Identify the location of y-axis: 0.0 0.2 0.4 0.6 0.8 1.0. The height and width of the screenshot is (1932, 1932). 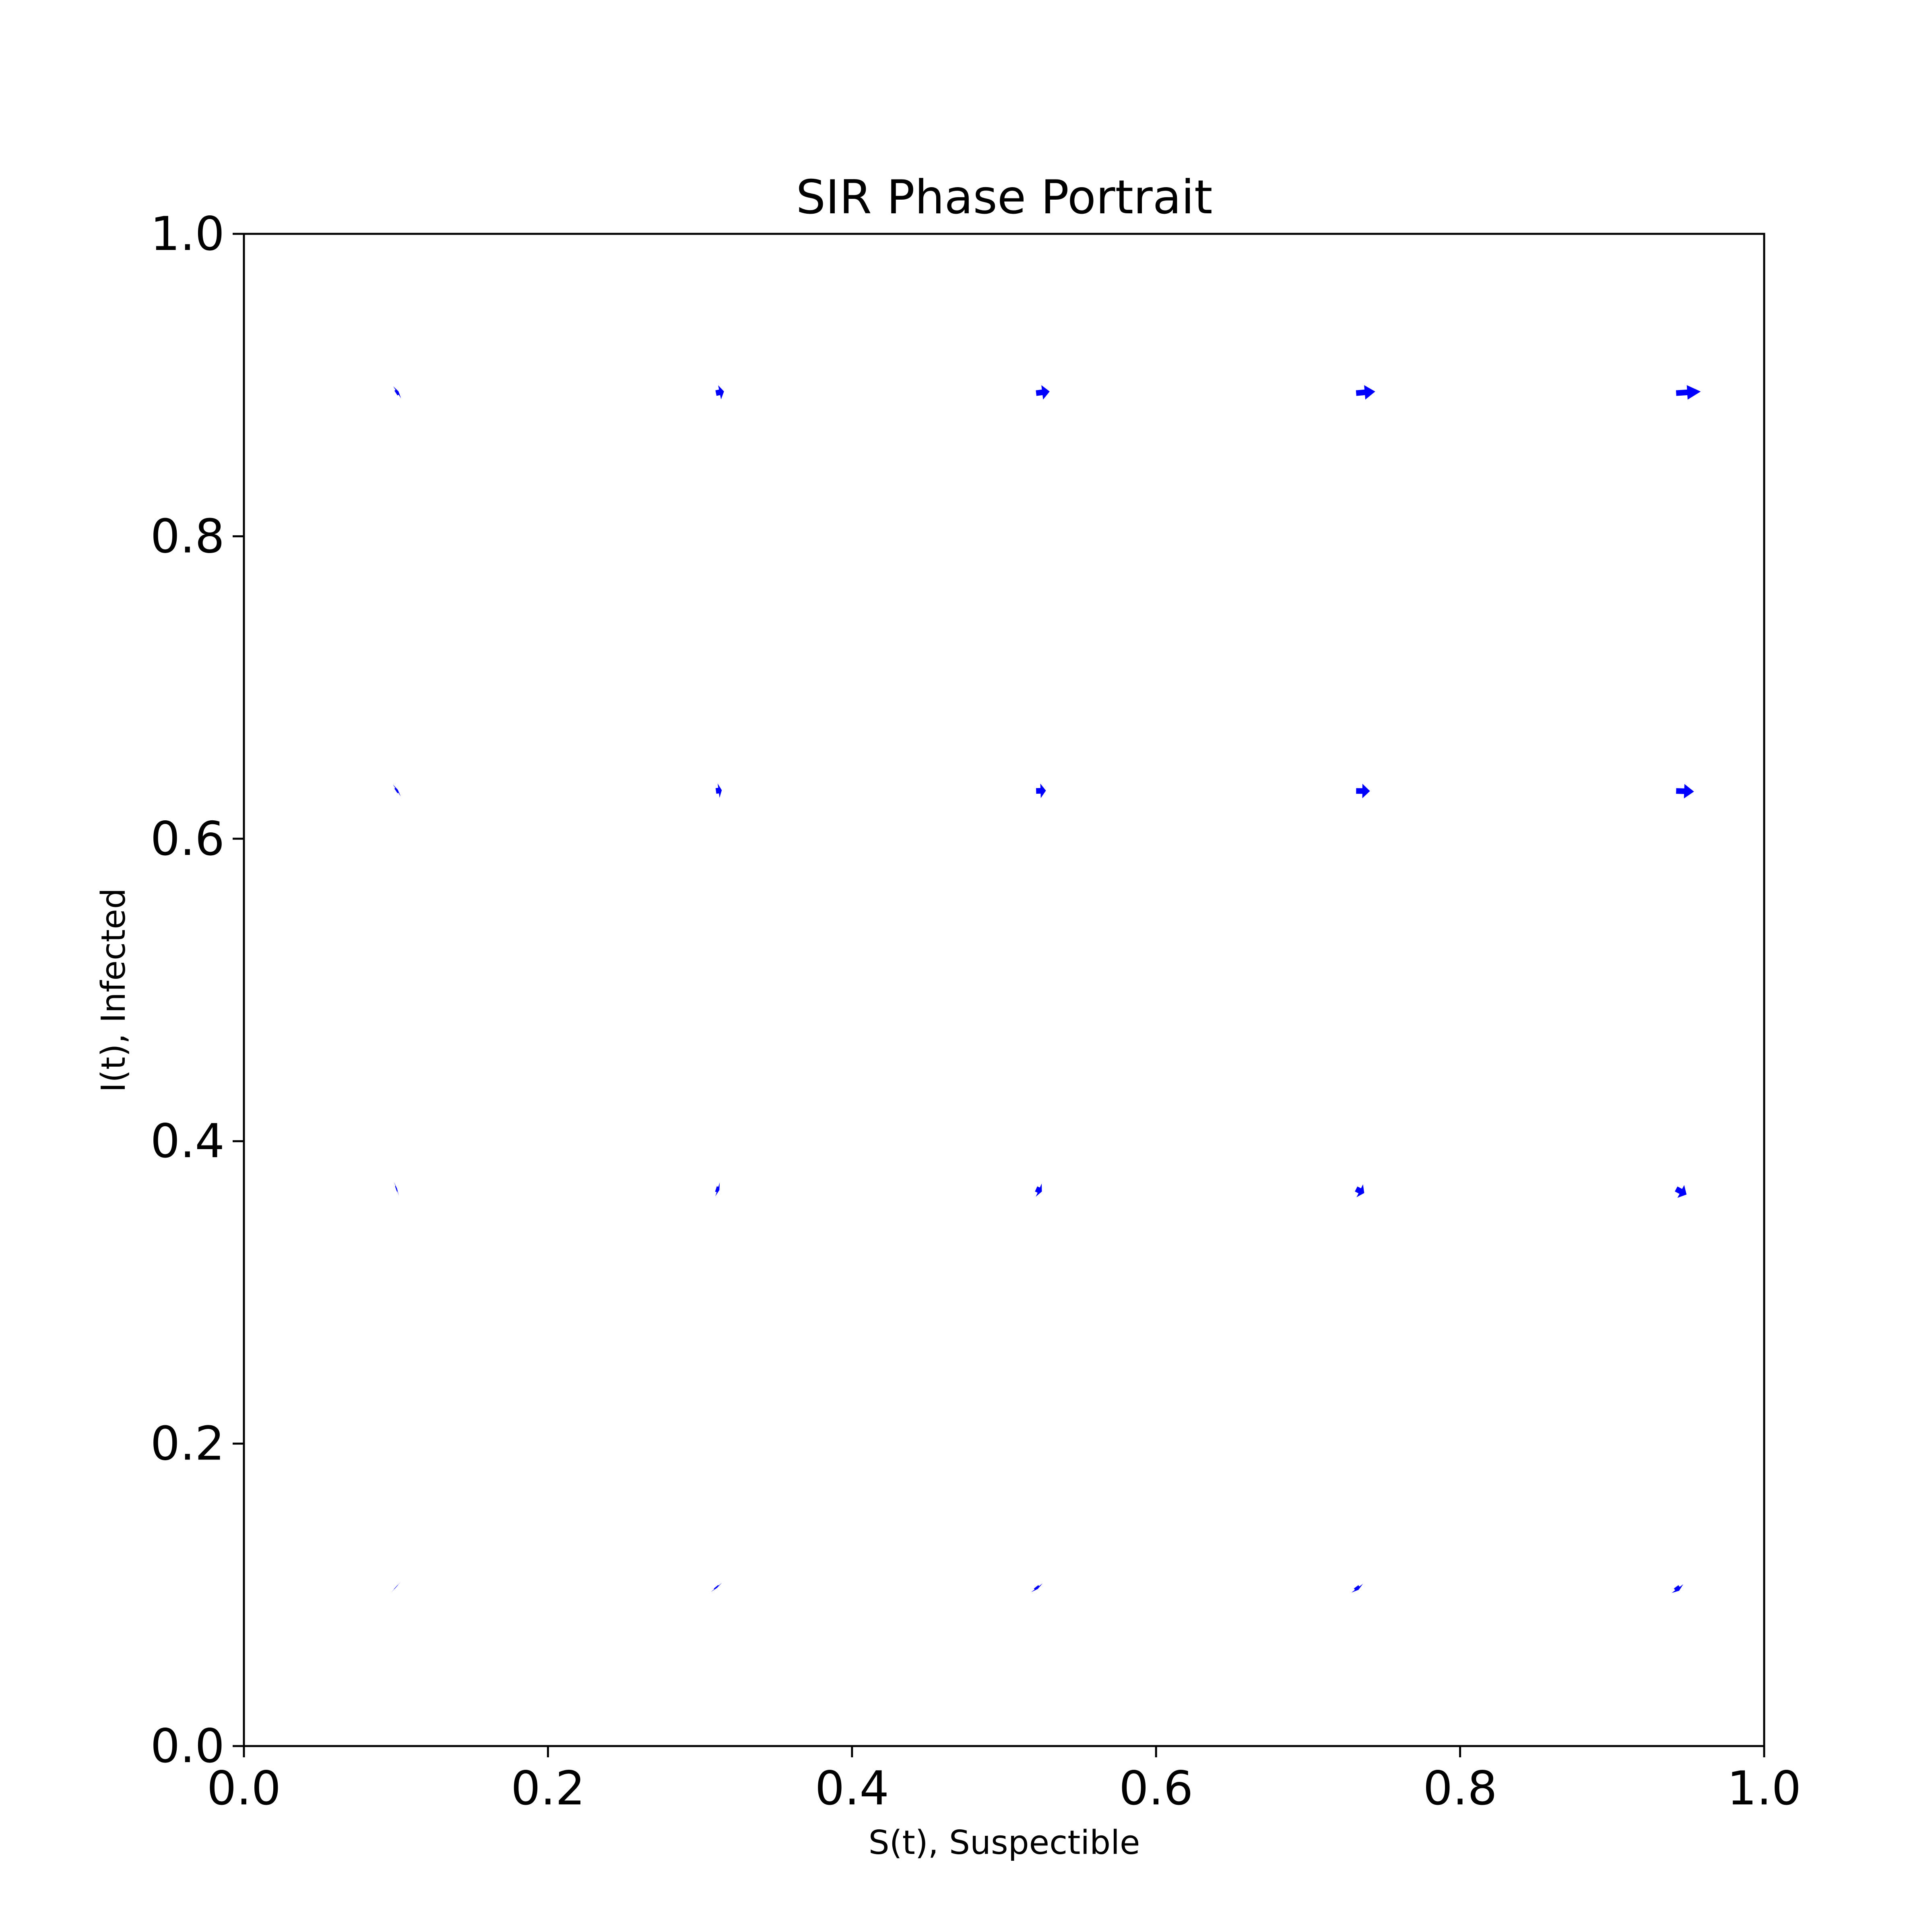
(197, 990).